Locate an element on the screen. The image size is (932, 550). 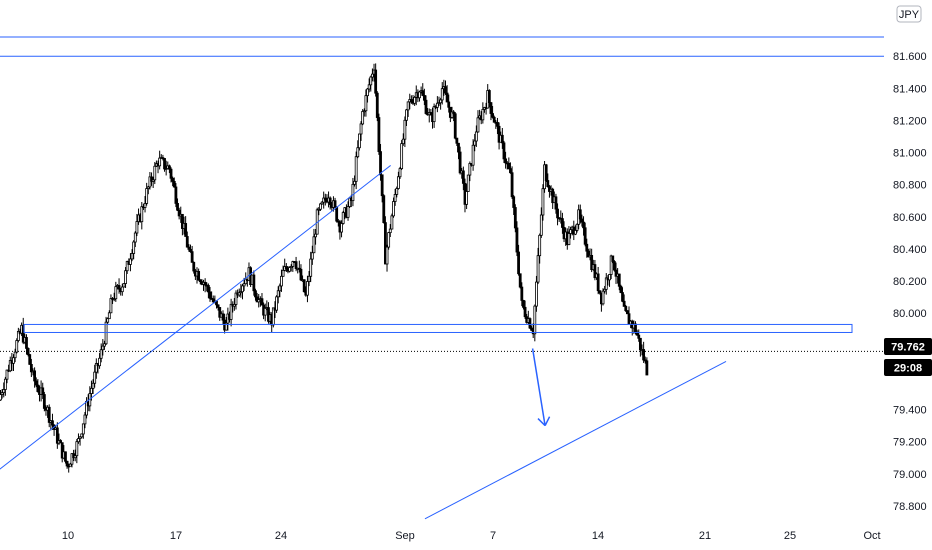
support-zone-rectangle is located at coordinates (438, 328).